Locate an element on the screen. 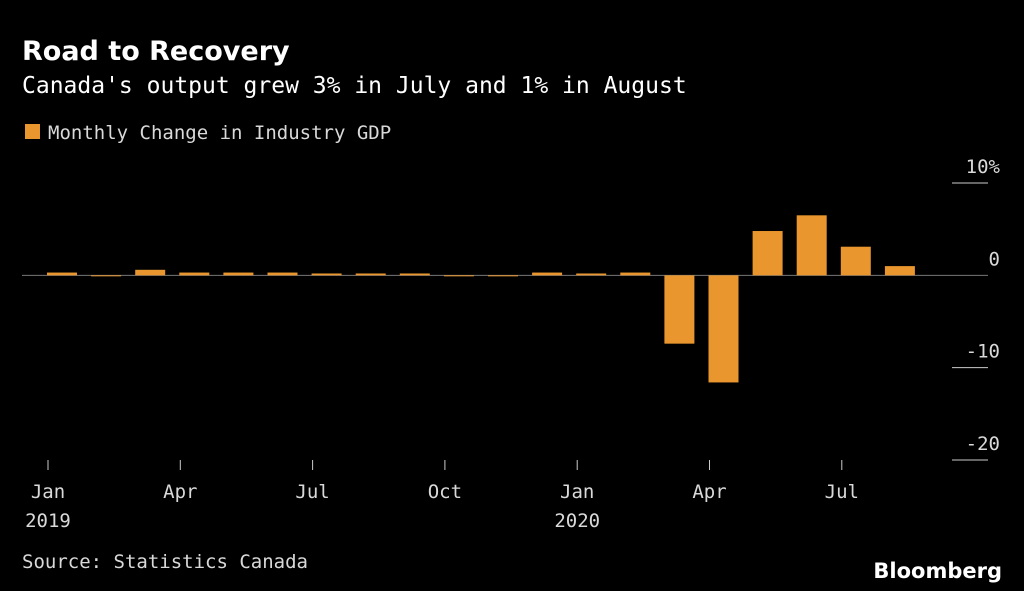 Image resolution: width=1024 pixels, height=591 pixels. y-tick-label: -10 is located at coordinates (983, 352).